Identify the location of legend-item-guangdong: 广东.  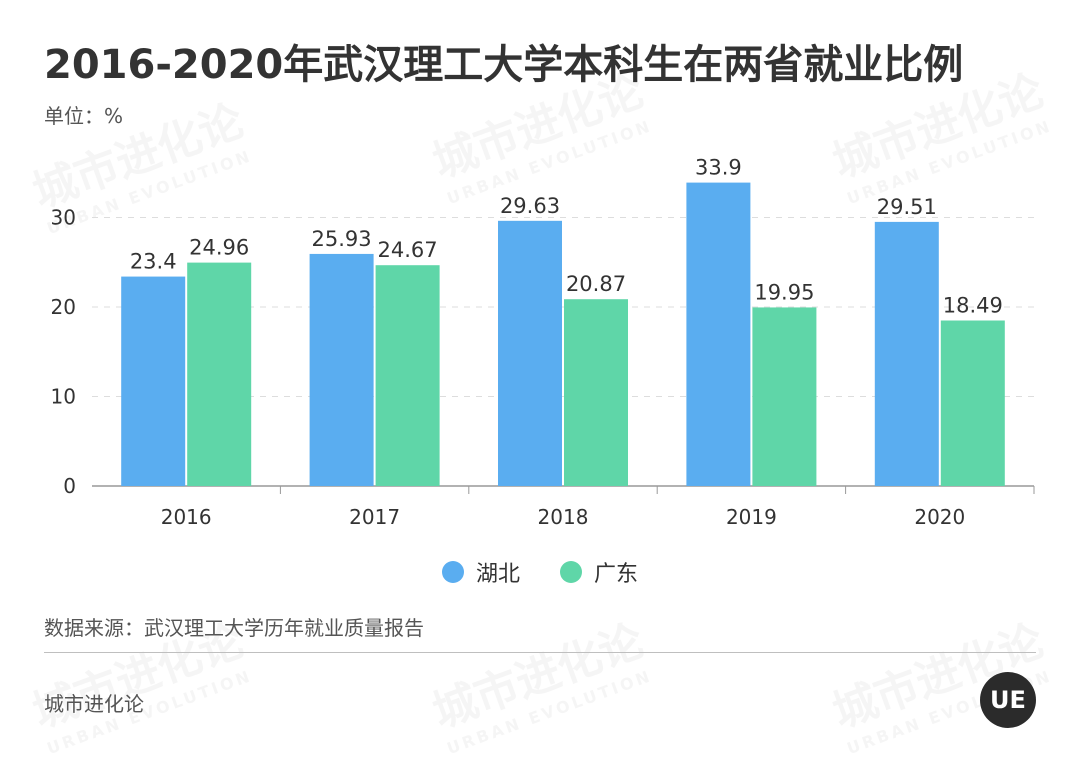
(599, 572).